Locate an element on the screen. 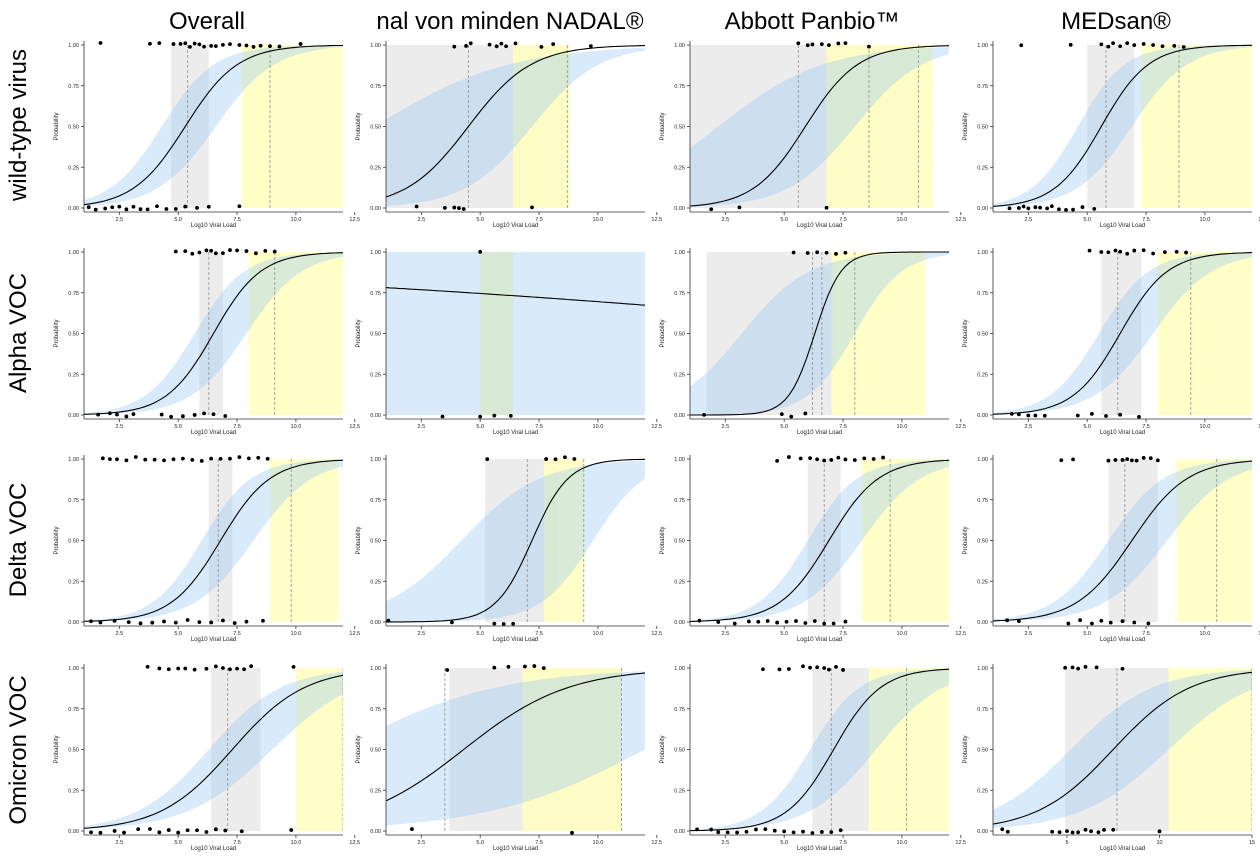 The width and height of the screenshot is (1260, 860). column-header-nadal: nal von minden NADAL® is located at coordinates (510, 21).